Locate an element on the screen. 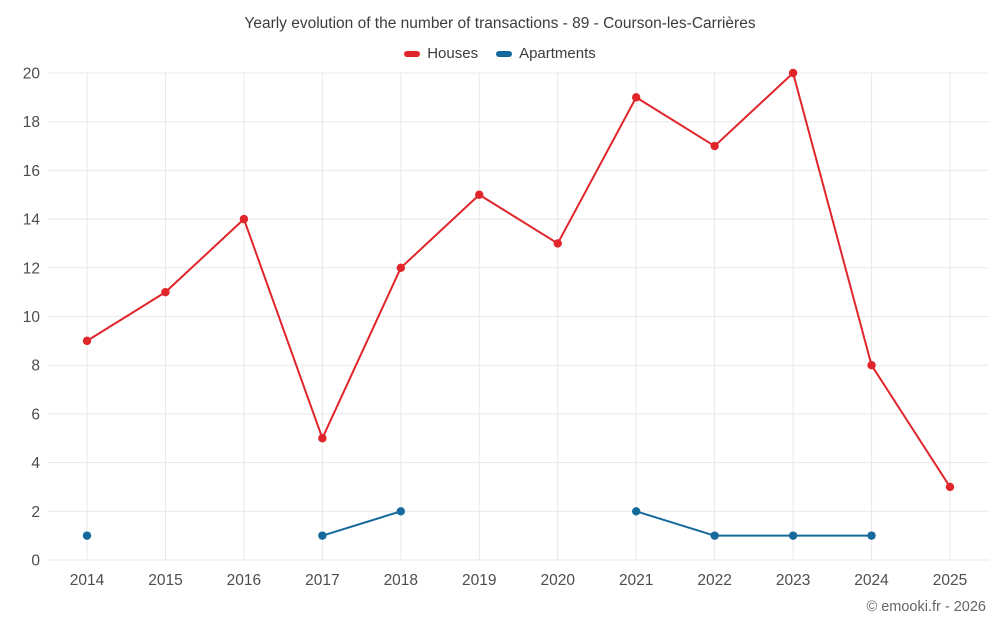 This screenshot has width=1000, height=625. y-tick-label: 12 is located at coordinates (31, 268).